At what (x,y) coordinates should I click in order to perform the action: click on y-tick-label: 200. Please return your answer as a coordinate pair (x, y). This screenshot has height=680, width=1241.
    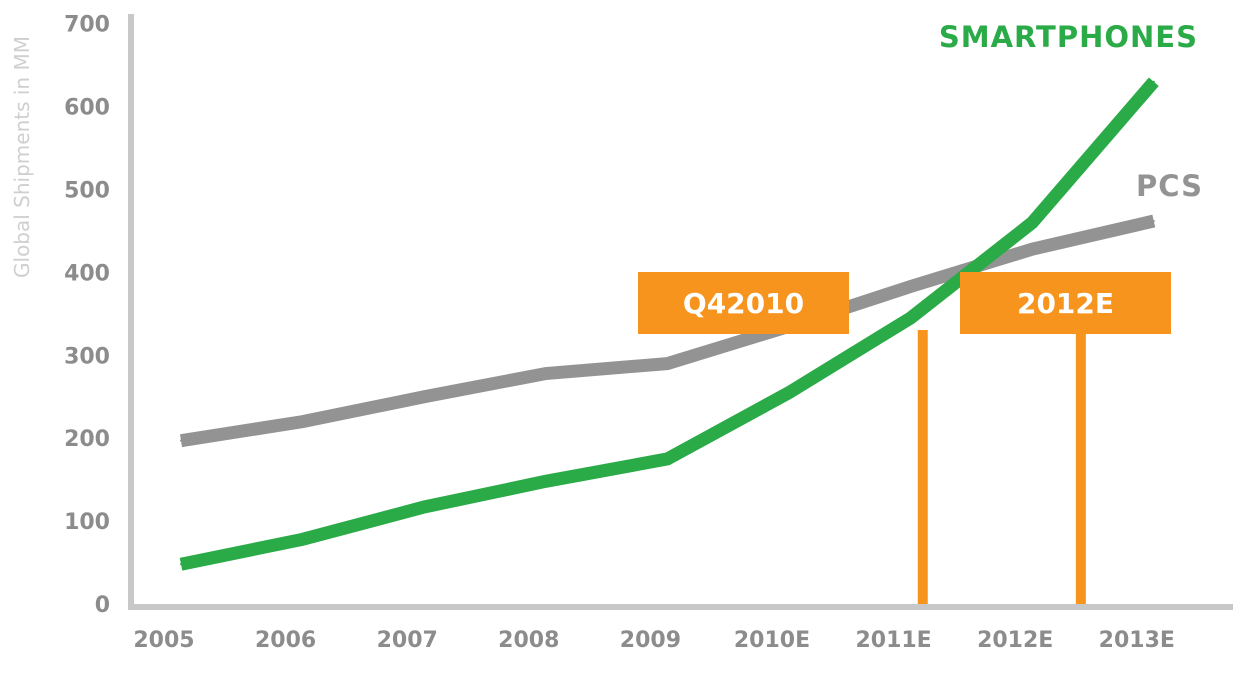
    Looking at the image, I should click on (87, 439).